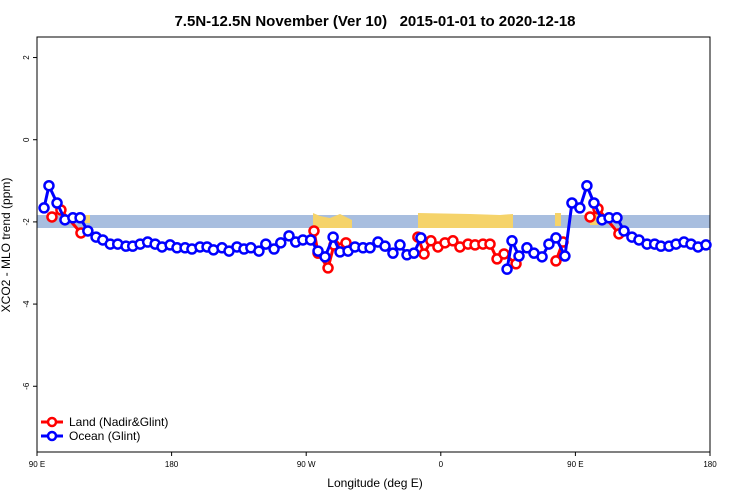  I want to click on land-sea-strip, so click(373, 220).